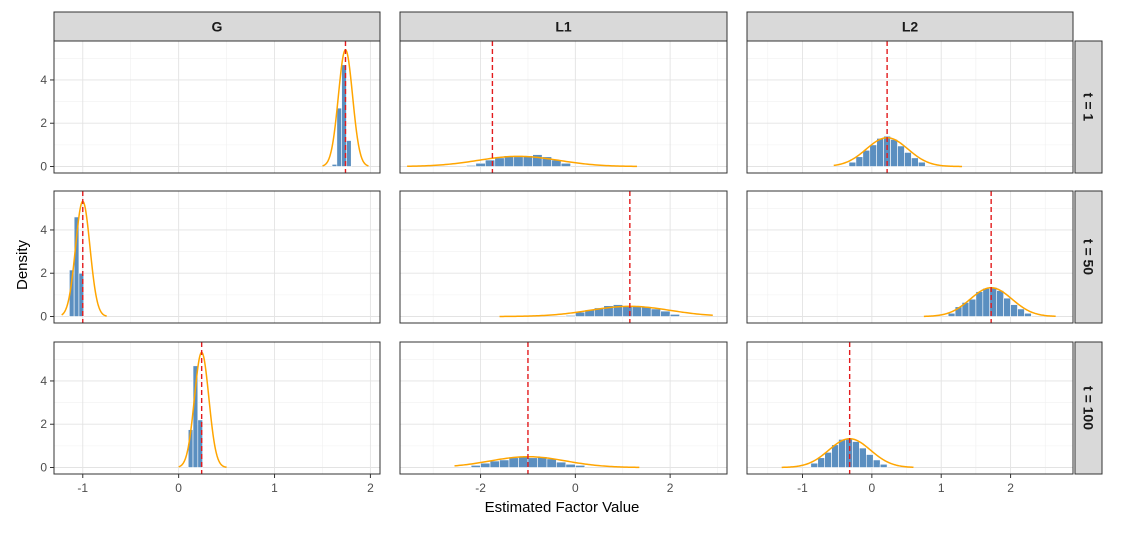 This screenshot has height=533, width=1142. I want to click on column-strip-label: G, so click(217, 27).